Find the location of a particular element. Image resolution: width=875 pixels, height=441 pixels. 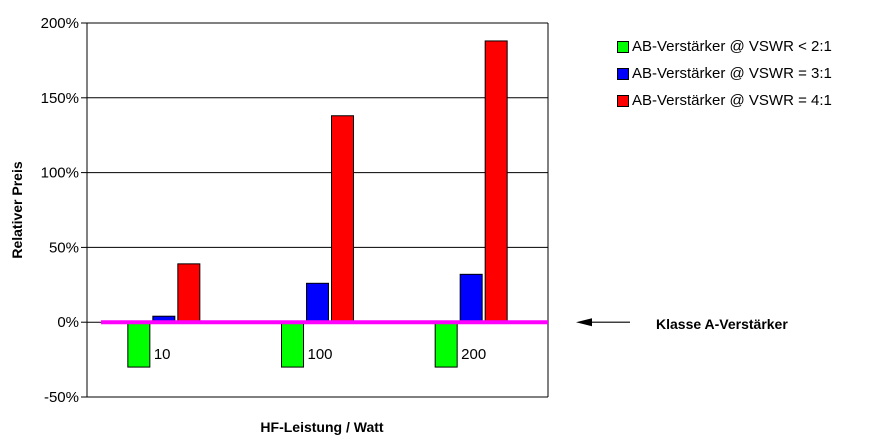

x-tick-label: 100 is located at coordinates (320, 354).